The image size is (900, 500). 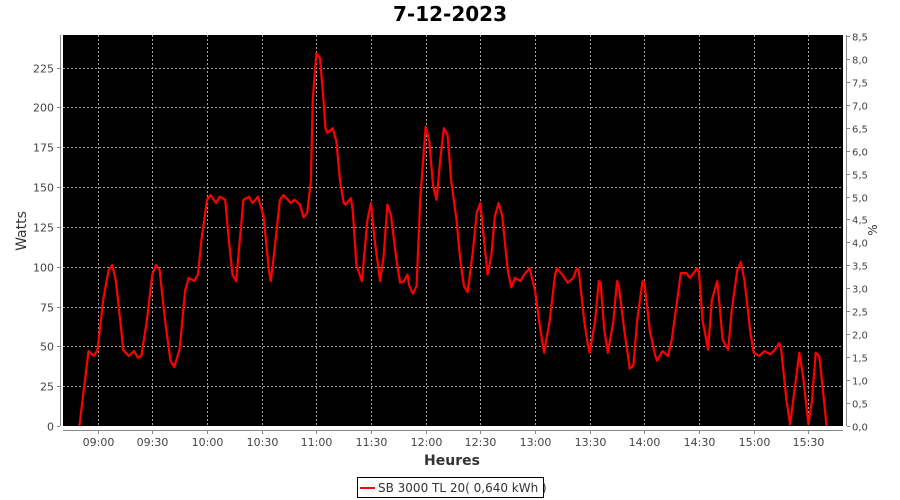 I want to click on legend-label: SB 3000 TL 20( 0,640 kWh ), so click(x=462, y=488).